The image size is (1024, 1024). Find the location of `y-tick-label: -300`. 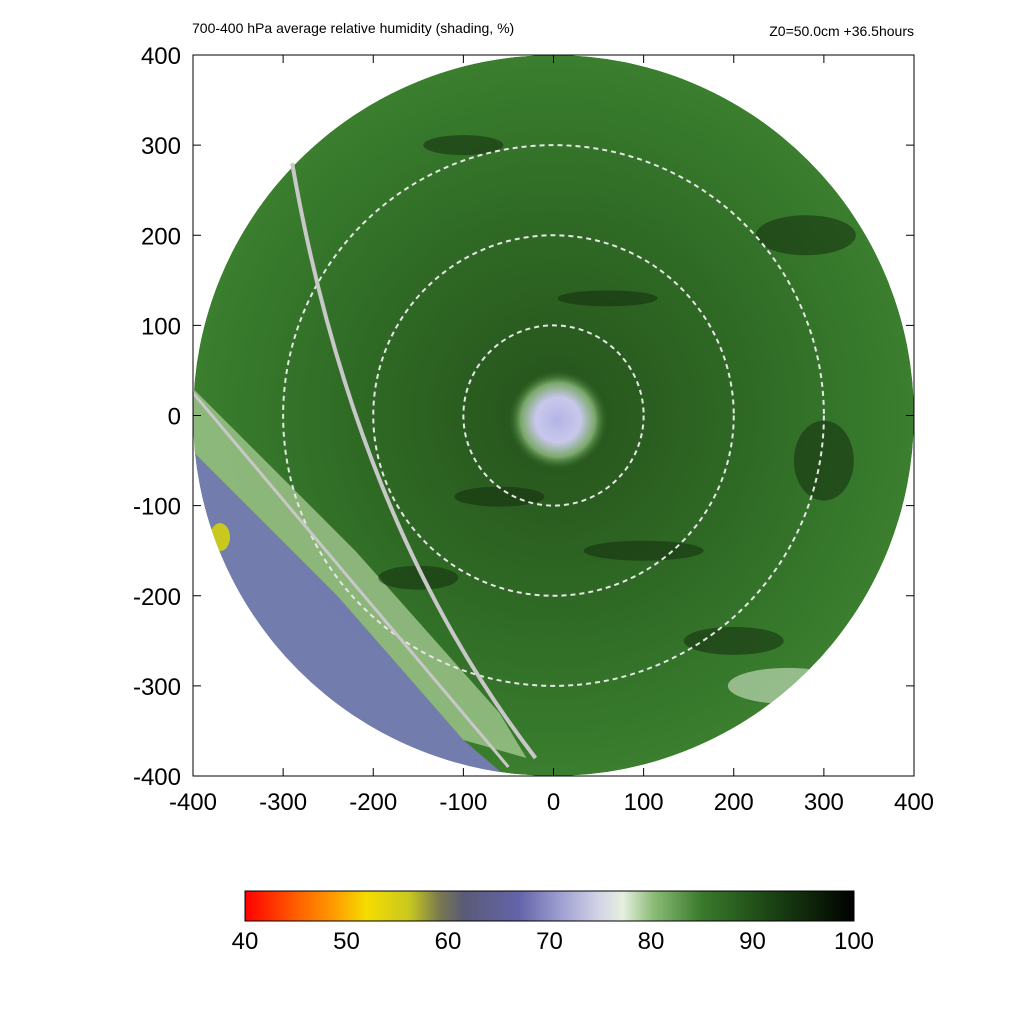

y-tick-label: -300 is located at coordinates (157, 687).